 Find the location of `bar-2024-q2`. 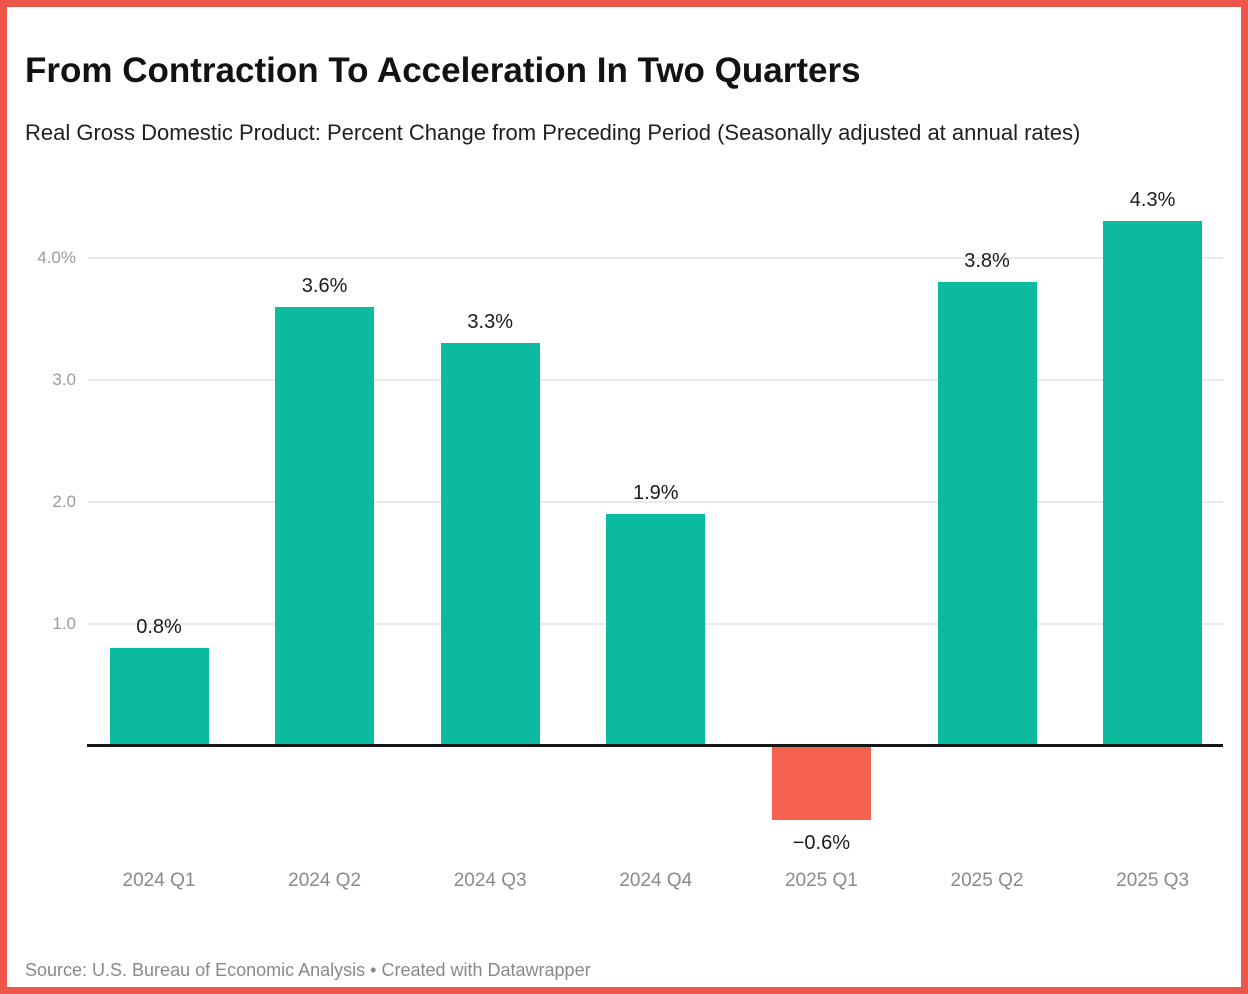

bar-2024-q2 is located at coordinates (325, 526).